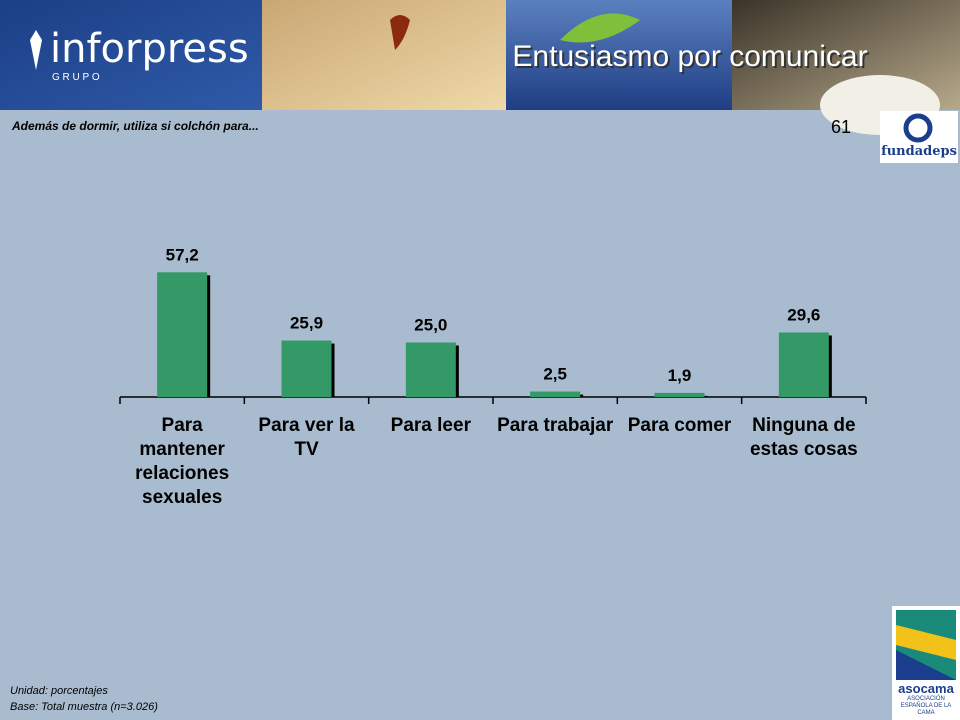 The height and width of the screenshot is (720, 960). What do you see at coordinates (803, 437) in the screenshot?
I see `x-tick-label: Ninguna de estas cosas` at bounding box center [803, 437].